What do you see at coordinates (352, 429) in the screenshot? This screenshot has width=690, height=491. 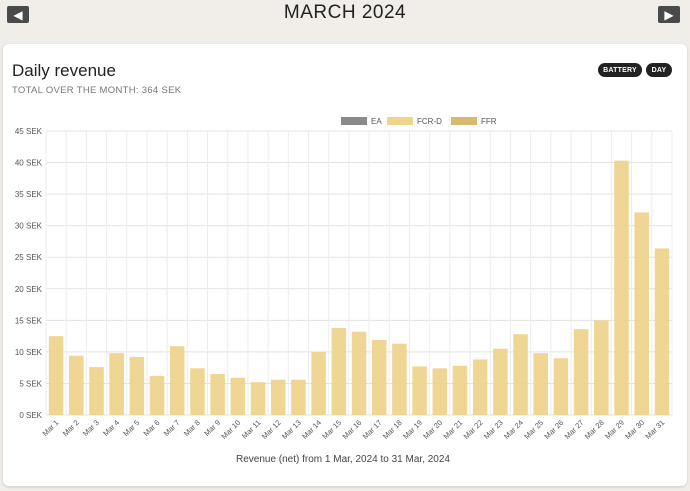 I see `x-tick-label: Mar 16` at bounding box center [352, 429].